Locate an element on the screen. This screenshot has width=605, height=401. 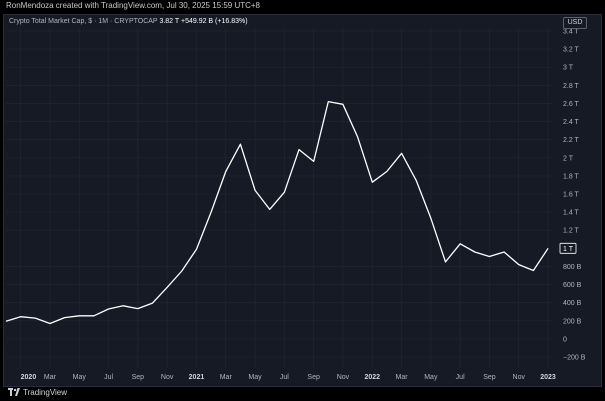
tradingview-logo-icon is located at coordinates (14, 392).